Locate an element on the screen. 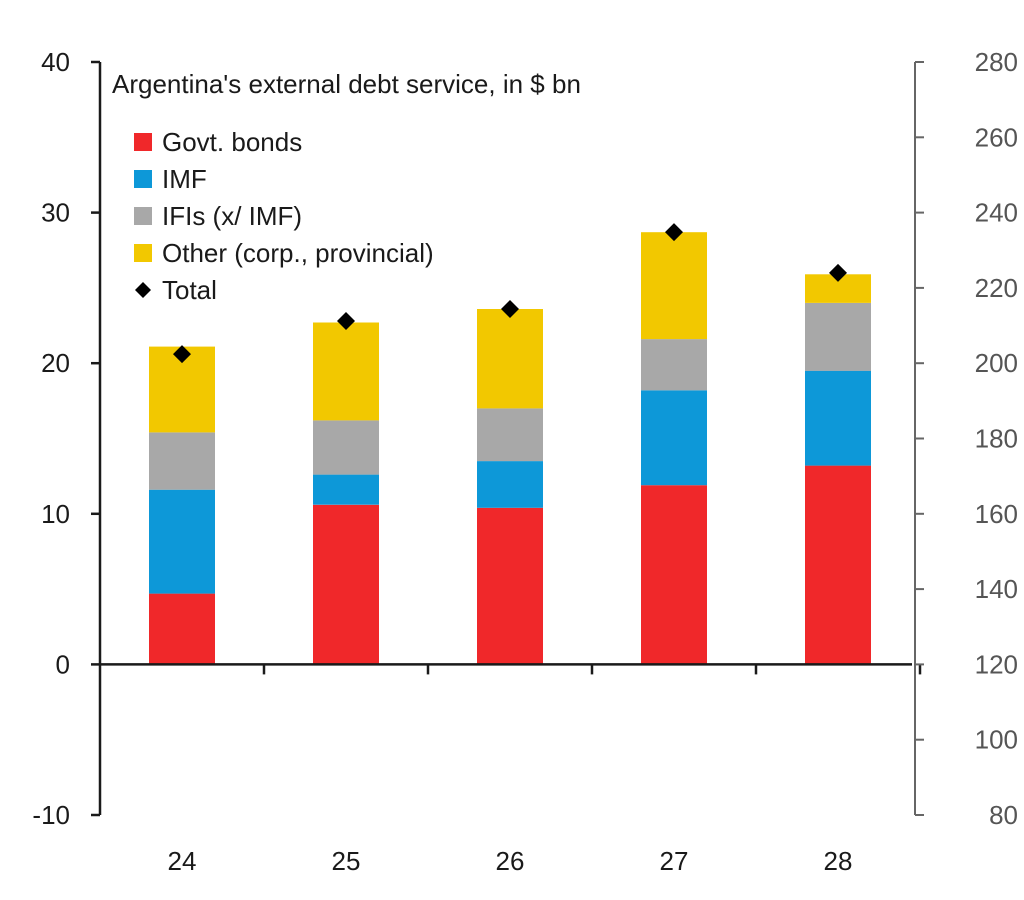 This screenshot has width=1024, height=900. left-tick-label-10: 10 is located at coordinates (55, 514).